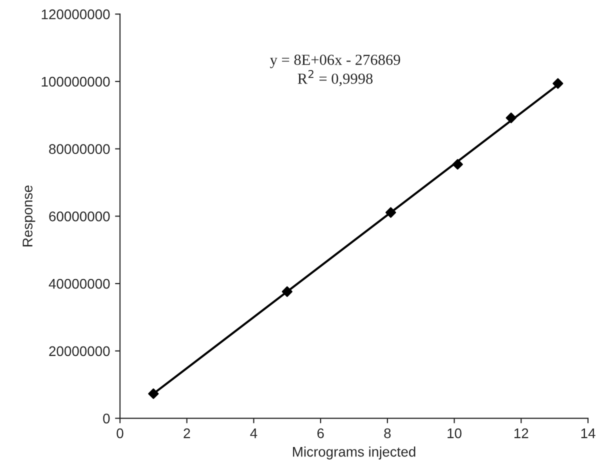 Image resolution: width=600 pixels, height=470 pixels. What do you see at coordinates (320, 433) in the screenshot?
I see `x-tick-label: 6` at bounding box center [320, 433].